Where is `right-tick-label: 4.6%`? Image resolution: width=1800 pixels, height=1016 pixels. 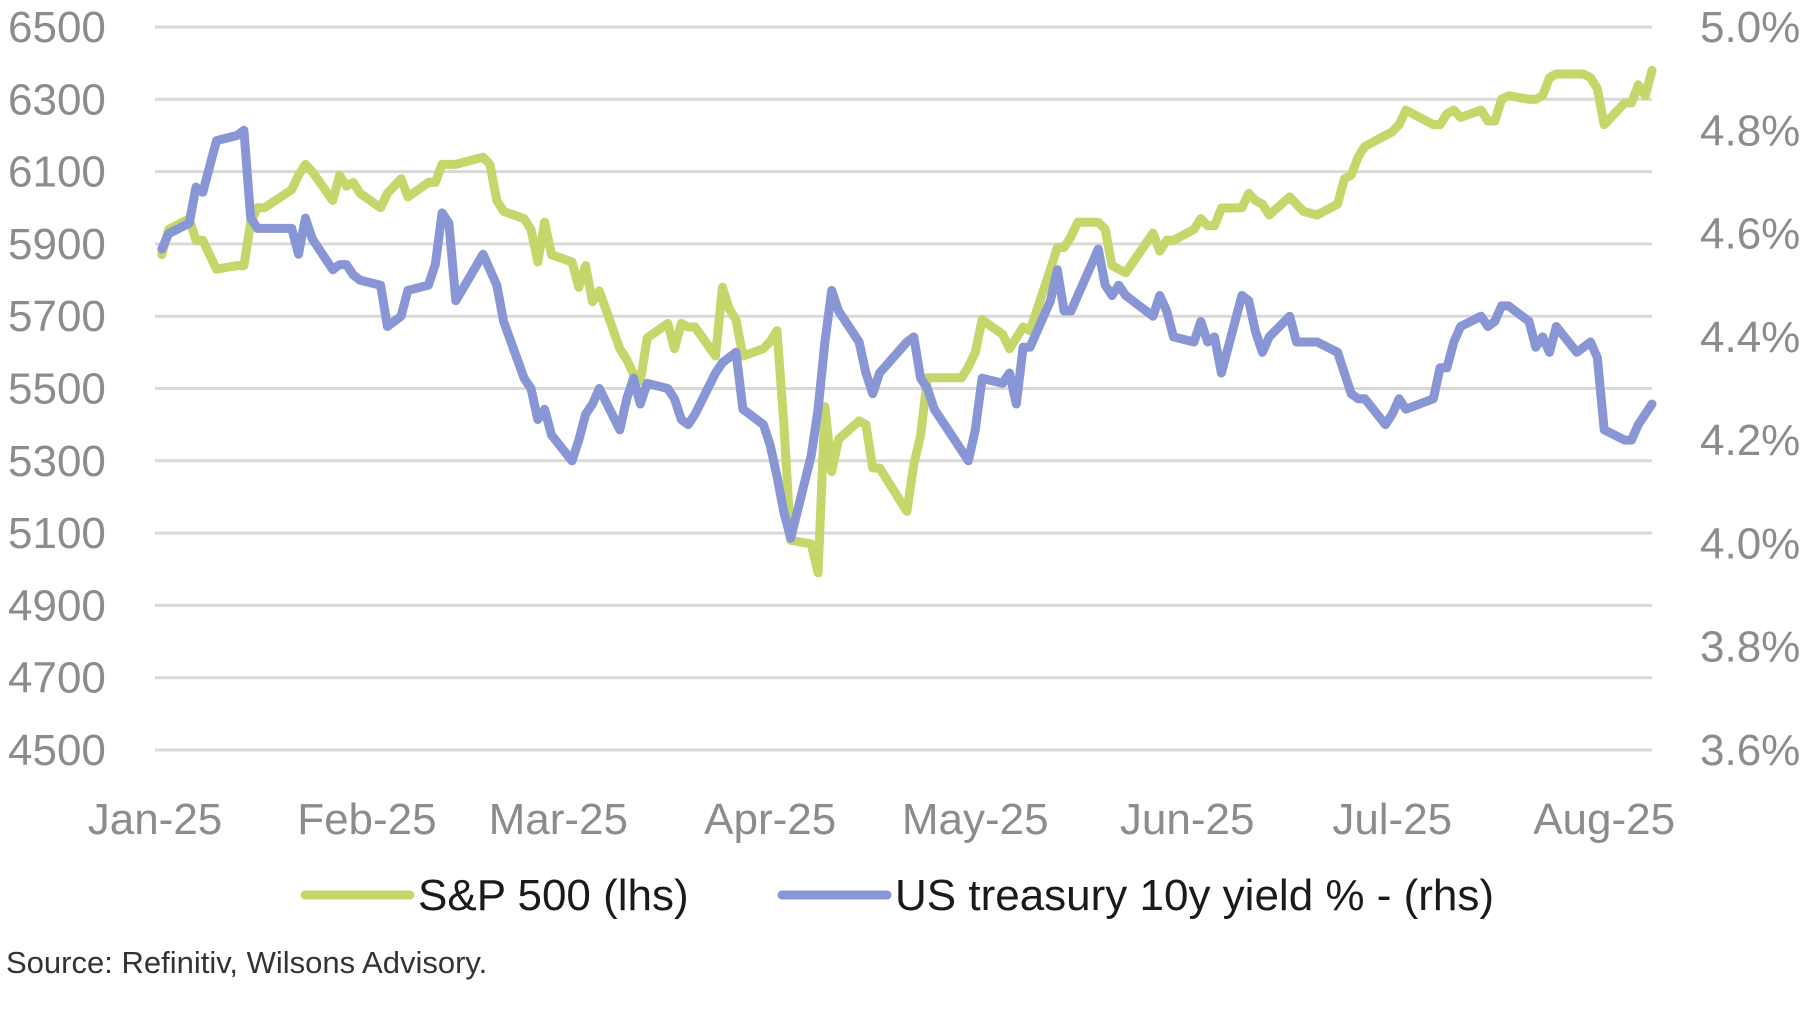 right-tick-label: 4.6% is located at coordinates (1750, 234).